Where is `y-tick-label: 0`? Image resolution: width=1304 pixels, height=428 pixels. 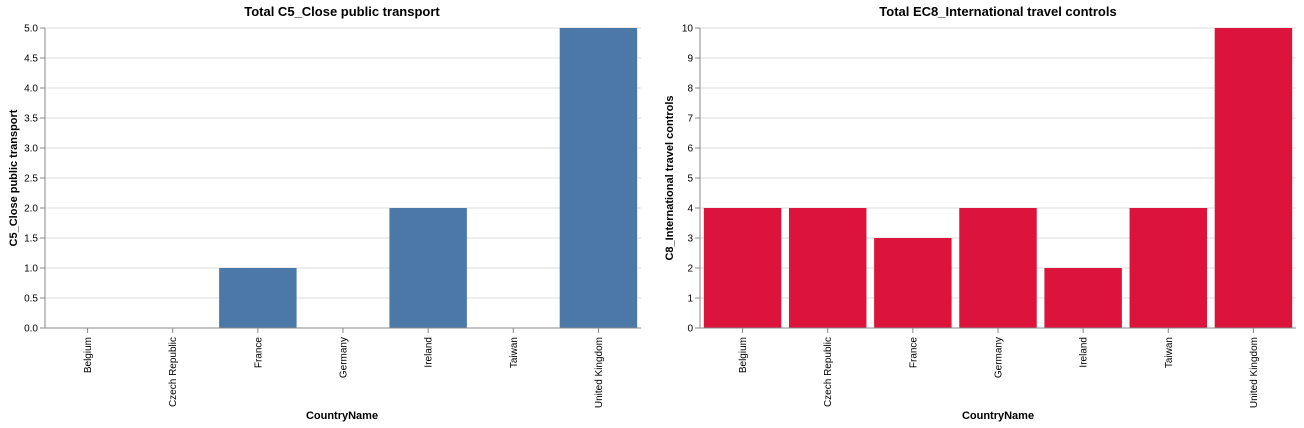 y-tick-label: 0 is located at coordinates (690, 329).